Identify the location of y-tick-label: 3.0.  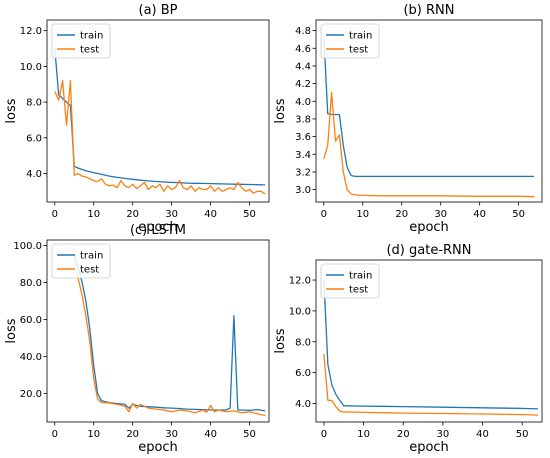
(303, 190).